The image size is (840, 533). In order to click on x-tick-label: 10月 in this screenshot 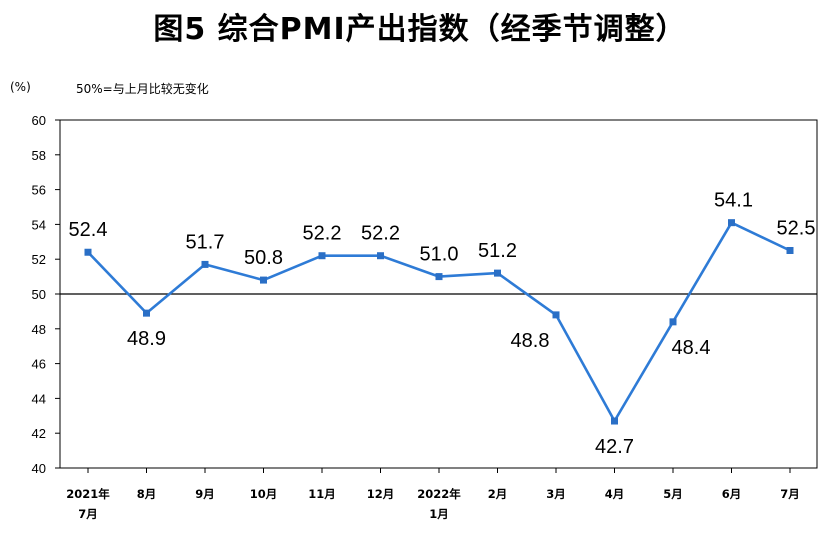, I will do `click(264, 494)`.